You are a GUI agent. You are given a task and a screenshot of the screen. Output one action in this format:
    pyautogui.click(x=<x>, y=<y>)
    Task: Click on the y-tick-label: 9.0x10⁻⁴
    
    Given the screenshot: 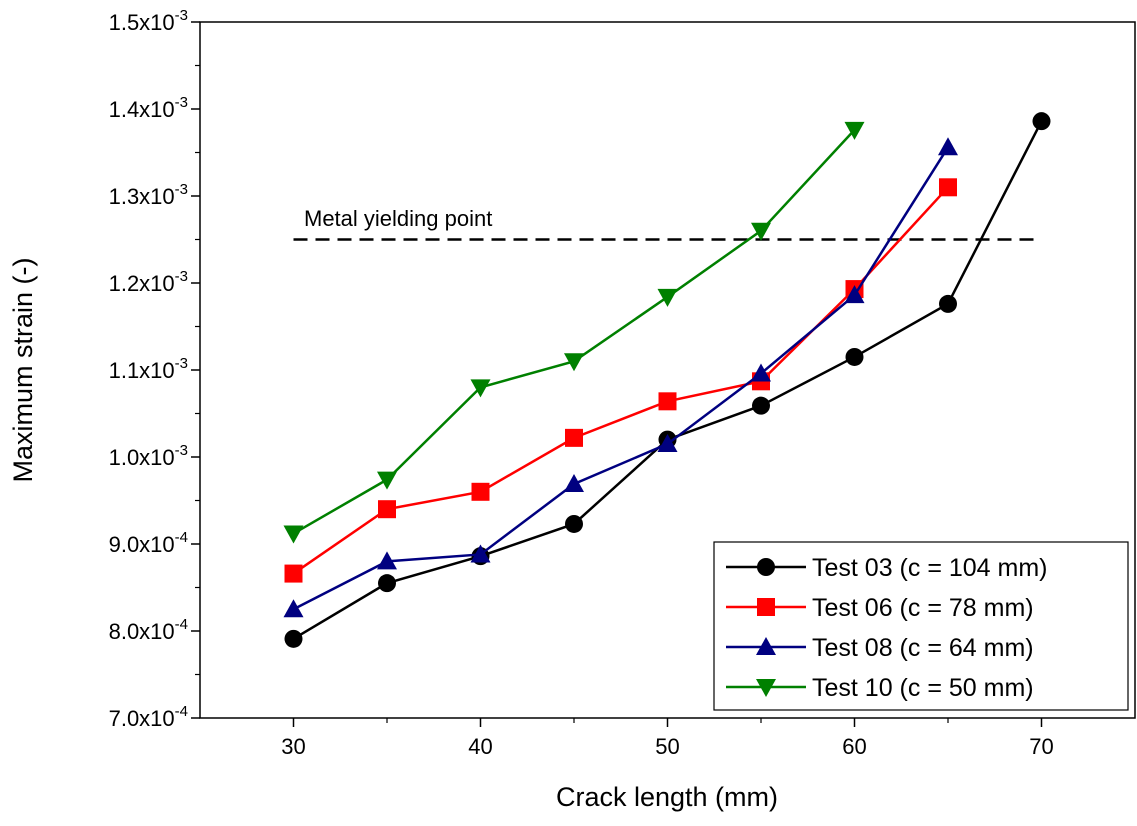 What is the action you would take?
    pyautogui.click(x=148, y=543)
    